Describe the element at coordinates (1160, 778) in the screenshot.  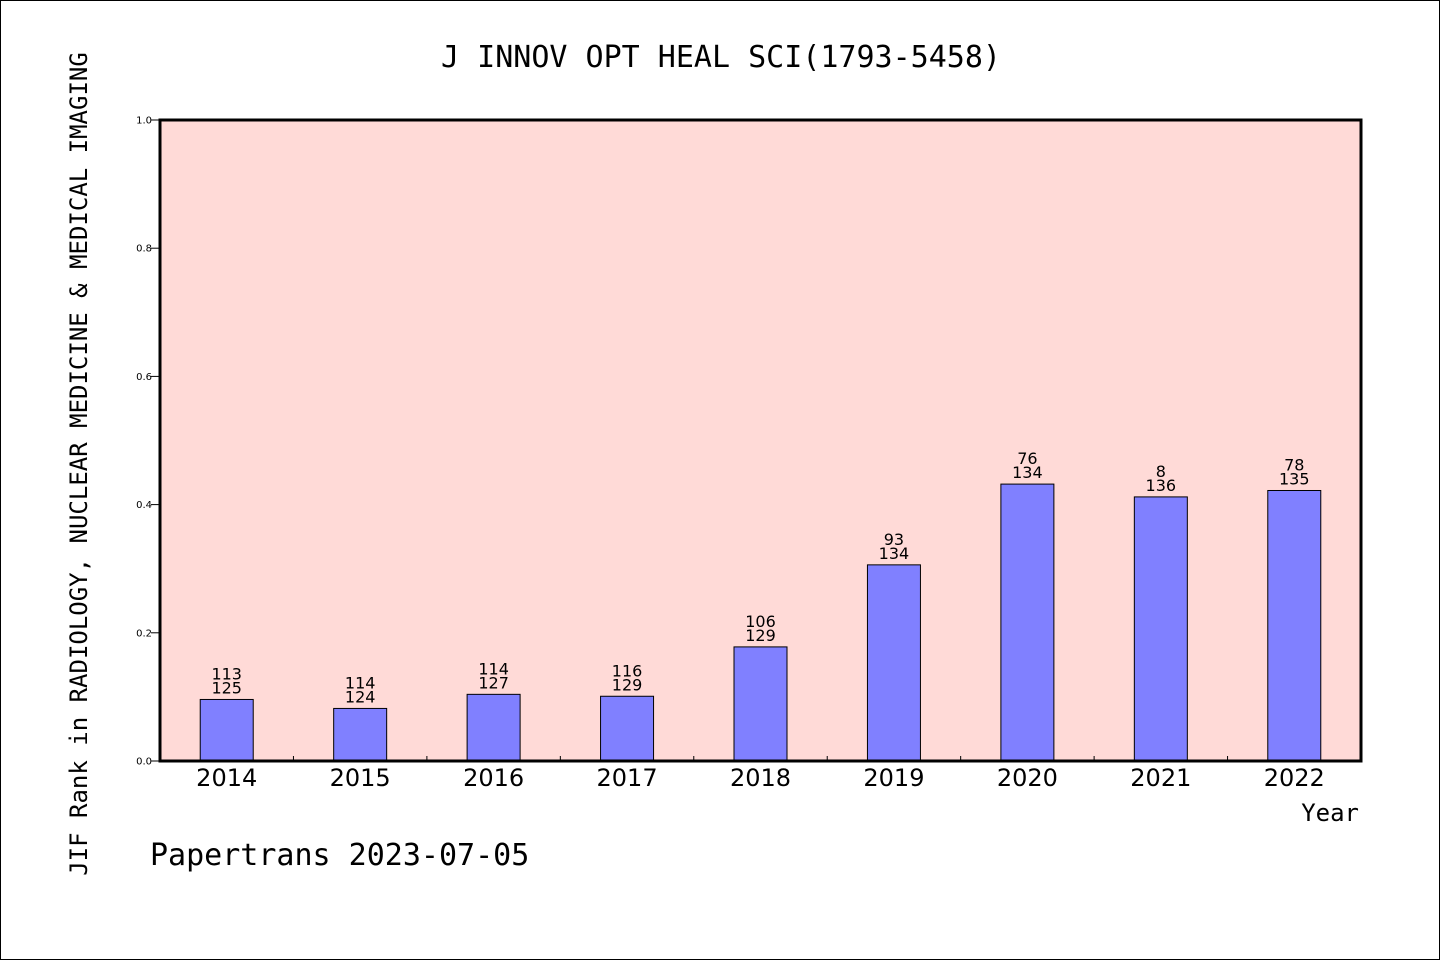
I see `x-tick-label: 2021` at that location.